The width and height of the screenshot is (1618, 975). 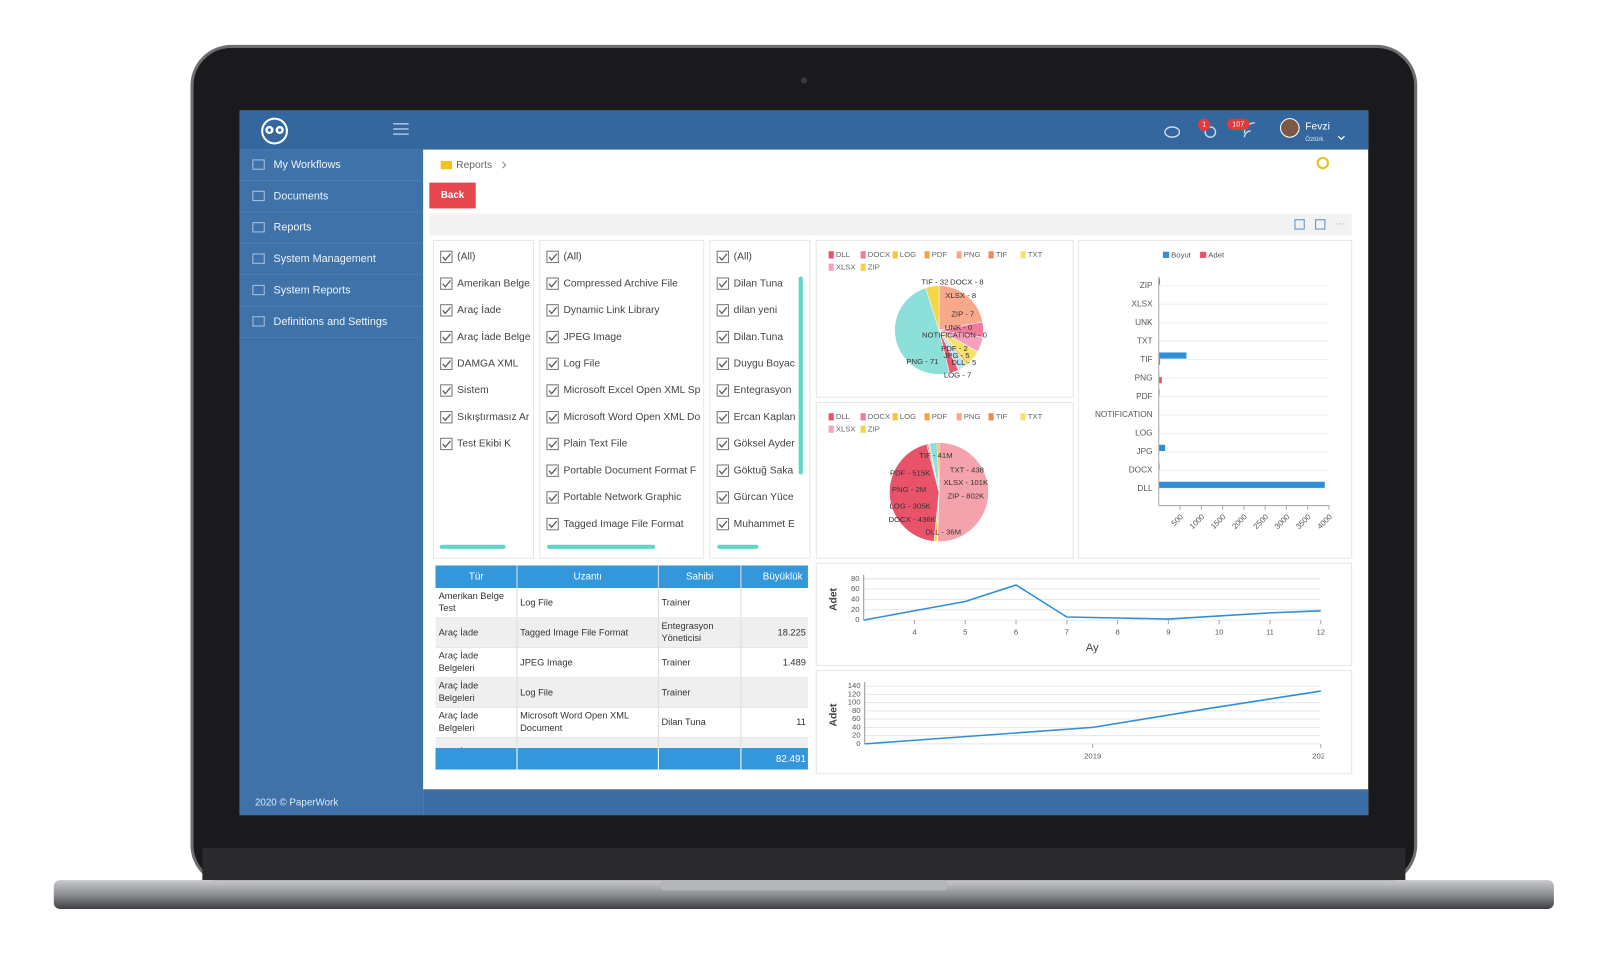 What do you see at coordinates (1341, 138) in the screenshot?
I see `user-menu-caret` at bounding box center [1341, 138].